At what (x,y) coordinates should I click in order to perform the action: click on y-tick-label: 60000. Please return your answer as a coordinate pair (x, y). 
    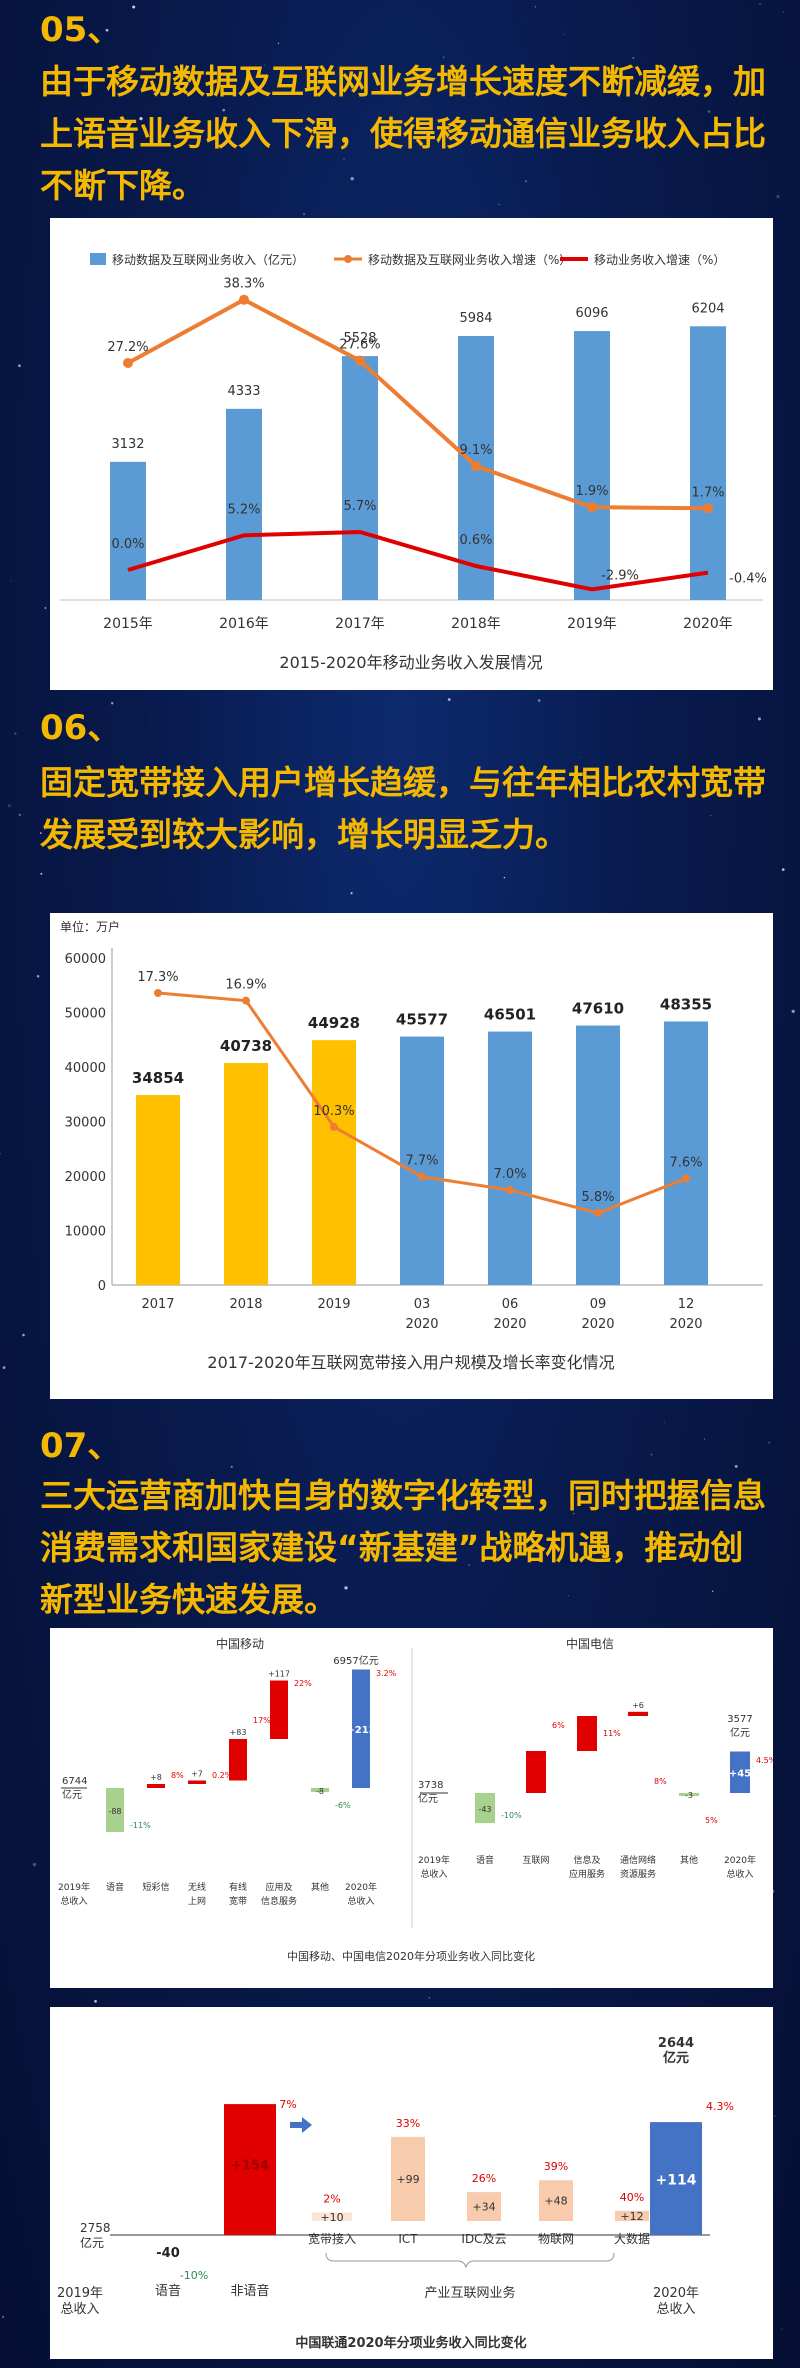
    Looking at the image, I should click on (85, 959).